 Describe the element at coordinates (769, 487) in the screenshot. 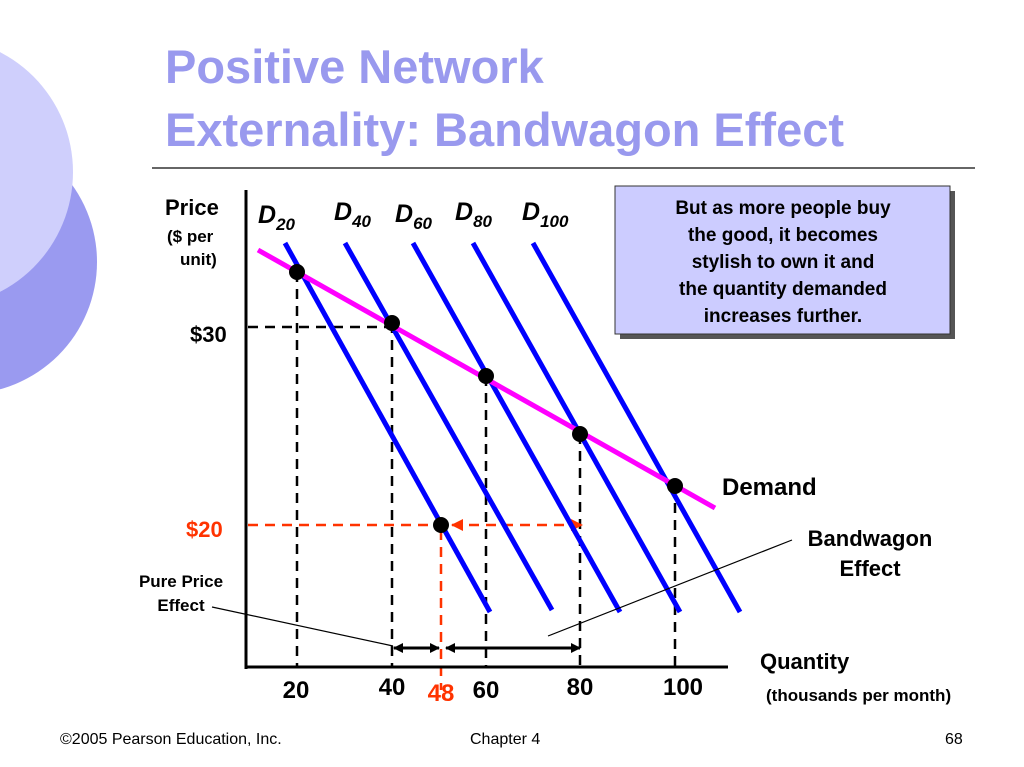

I see `demand-label: Demand` at that location.